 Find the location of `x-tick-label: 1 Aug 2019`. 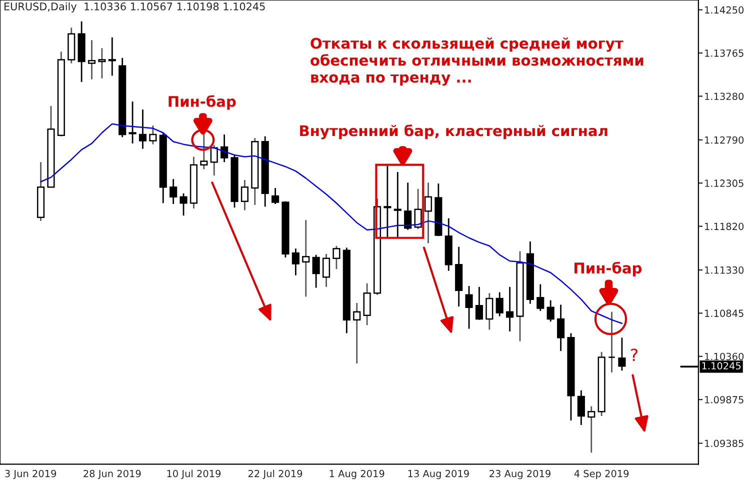

x-tick-label: 1 Aug 2019 is located at coordinates (357, 475).